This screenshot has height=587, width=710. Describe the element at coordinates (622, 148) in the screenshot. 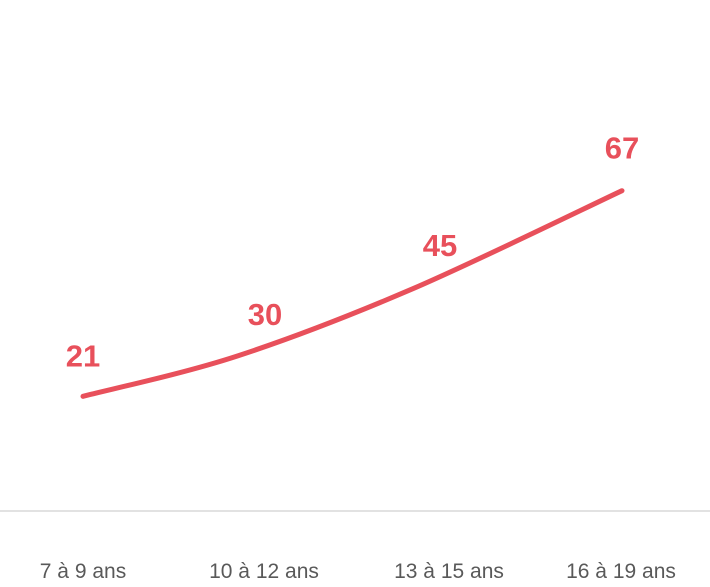

I see `data-label: 67` at that location.